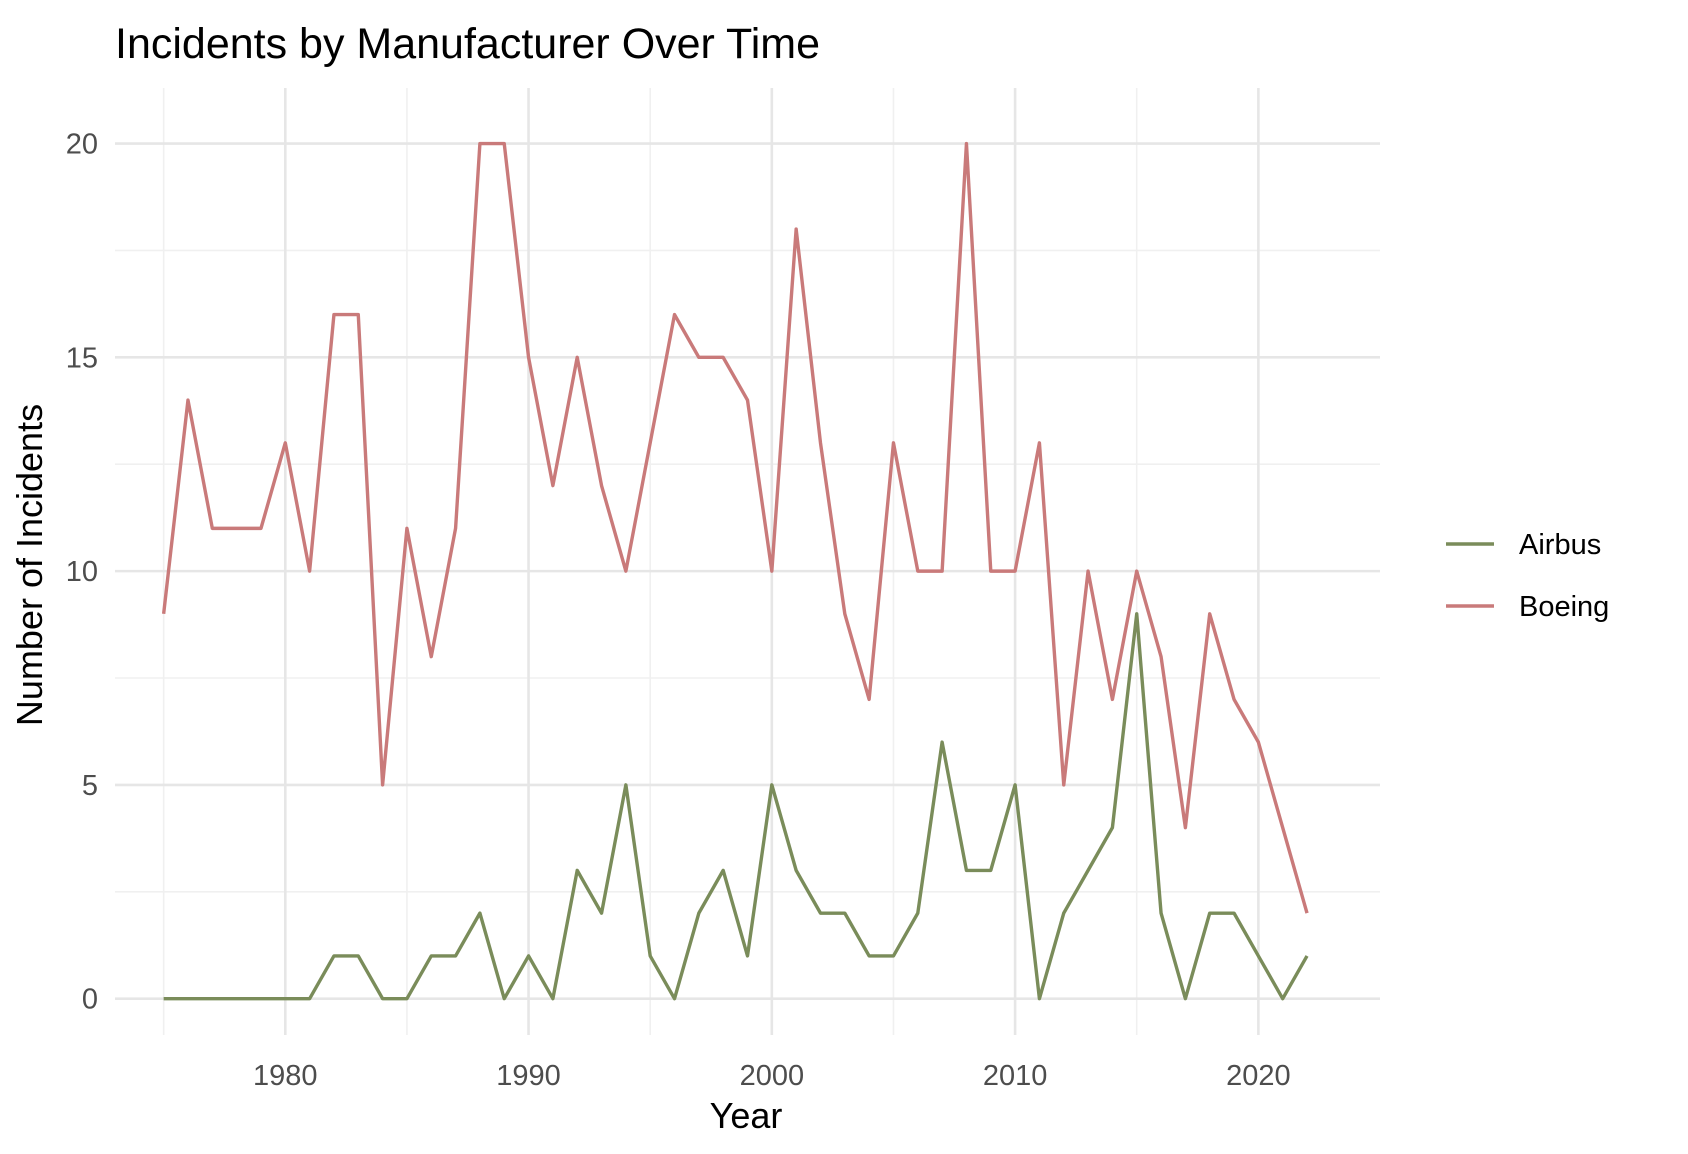  What do you see at coordinates (1560, 545) in the screenshot?
I see `legend-label-airbus: Airbus` at bounding box center [1560, 545].